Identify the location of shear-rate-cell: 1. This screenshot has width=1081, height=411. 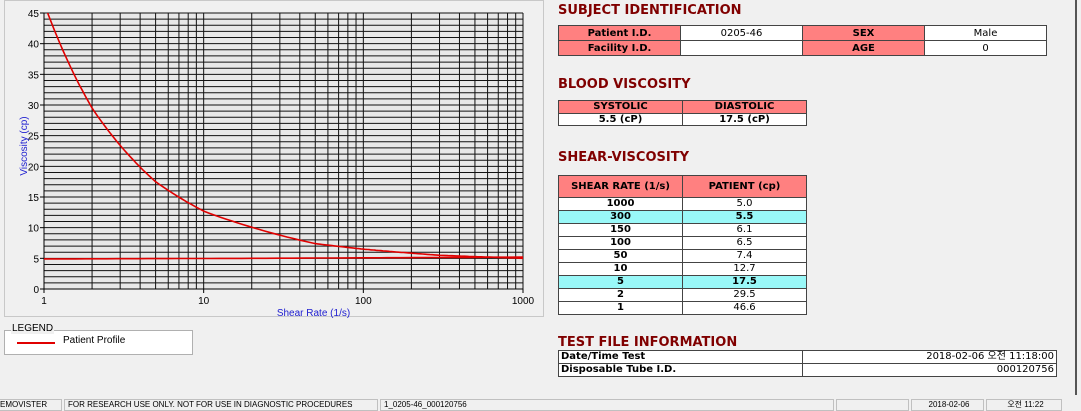
(620, 308).